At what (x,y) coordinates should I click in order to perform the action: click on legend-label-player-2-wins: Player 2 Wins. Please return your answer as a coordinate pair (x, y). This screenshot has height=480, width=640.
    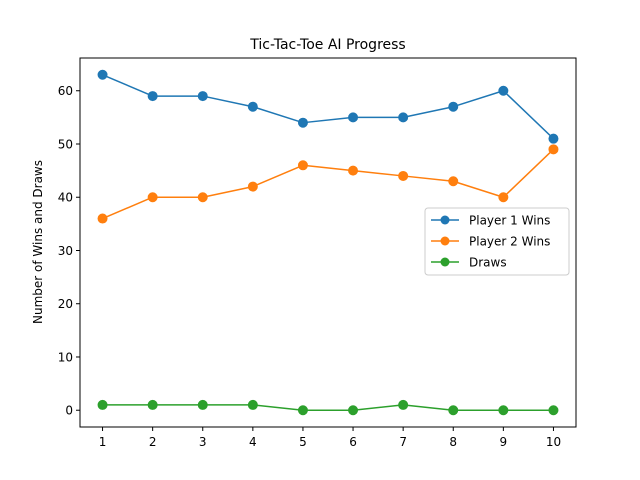
    Looking at the image, I should click on (509, 242).